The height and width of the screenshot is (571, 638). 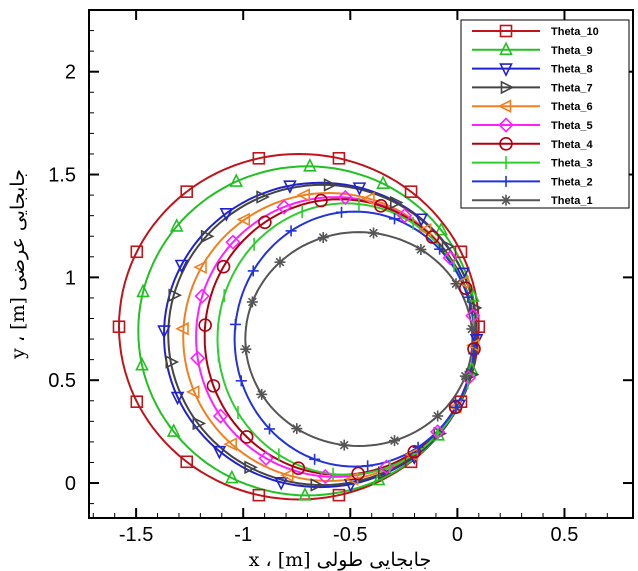 I want to click on y-axis-title: جابجایی عرضی y ، [m], so click(x=18, y=264).